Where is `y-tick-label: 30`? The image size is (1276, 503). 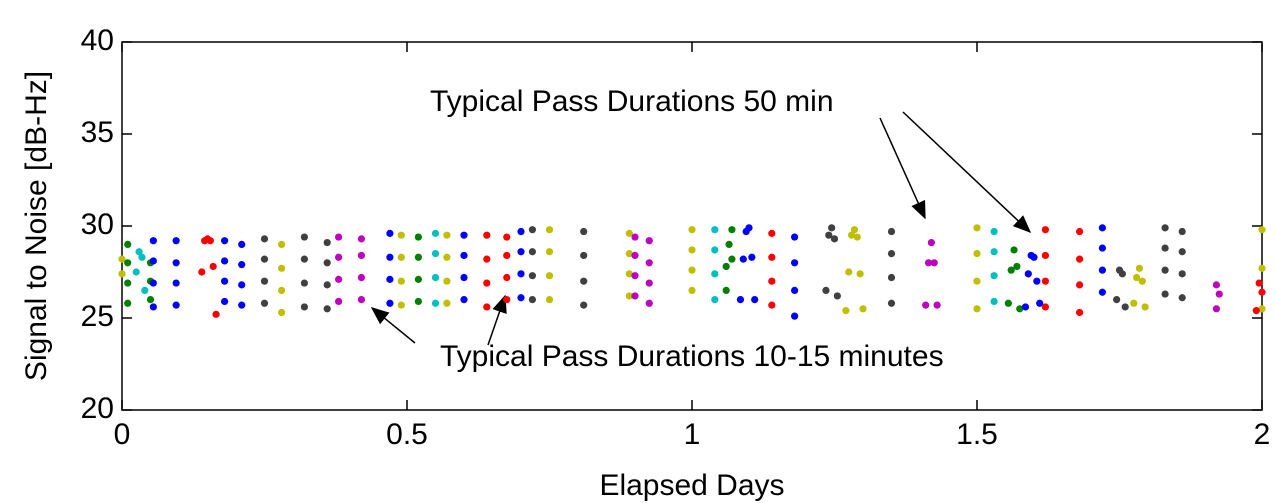
y-tick-label: 30 is located at coordinates (97, 224).